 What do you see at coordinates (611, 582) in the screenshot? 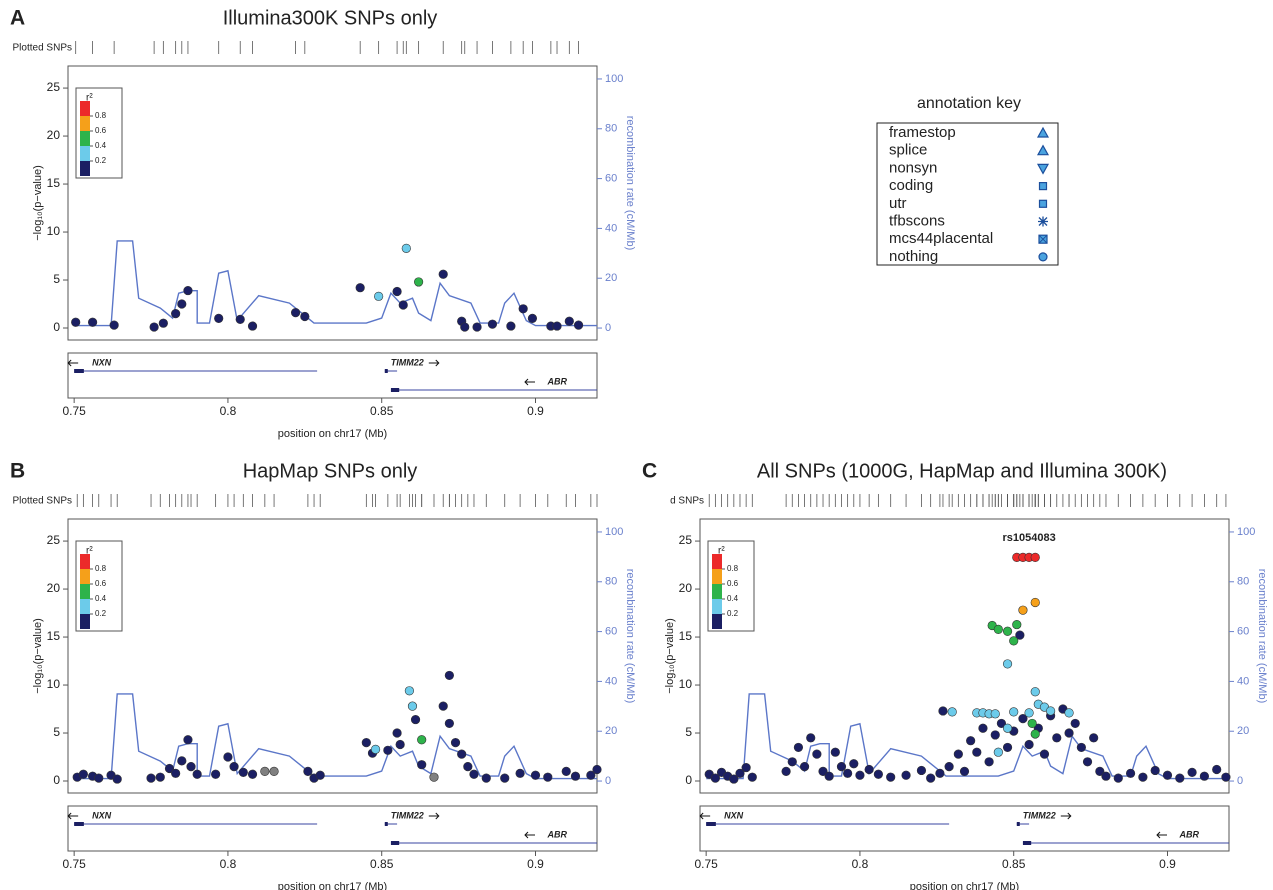
I see `y2-tick-label: 80` at bounding box center [611, 582].